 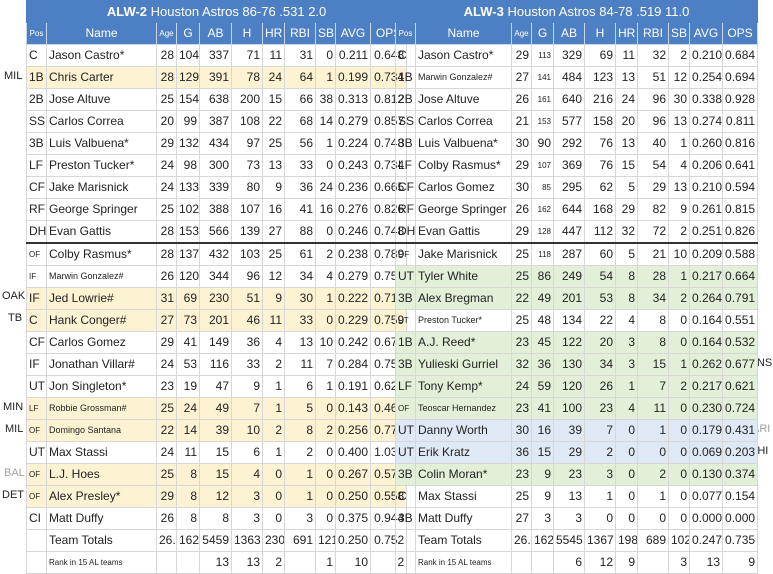 What do you see at coordinates (215, 143) in the screenshot?
I see `cell-ab: 434` at bounding box center [215, 143].